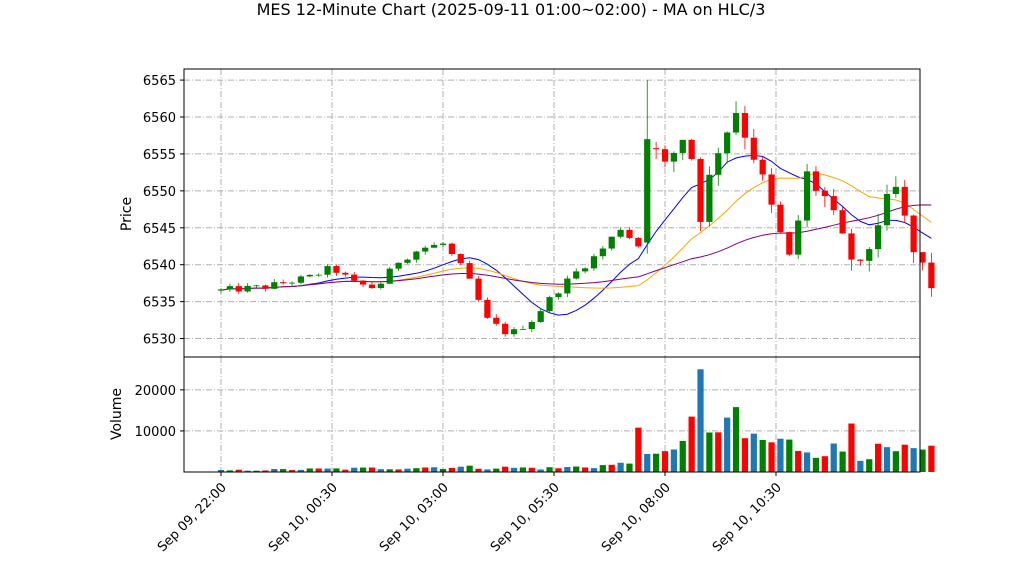  I want to click on volume-panel-frame, so click(552, 414).